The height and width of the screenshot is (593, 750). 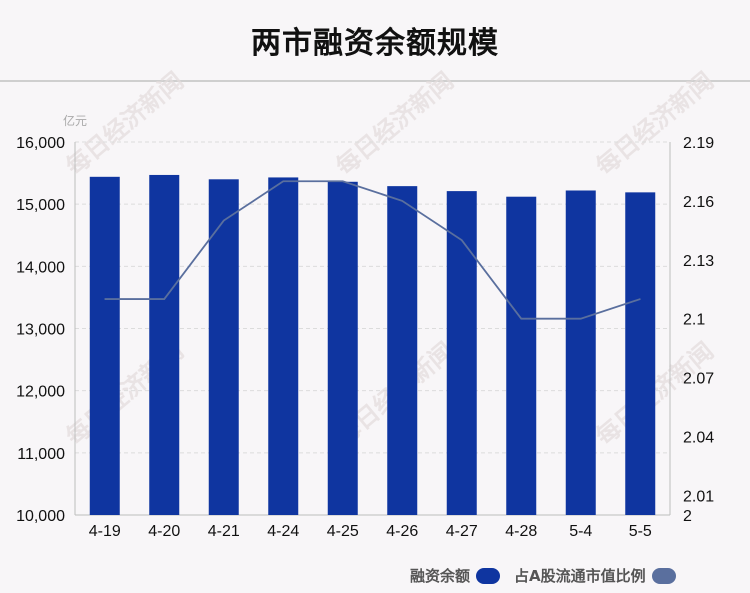 I want to click on legend-label: 占A股流通市值比例, so click(x=580, y=576).